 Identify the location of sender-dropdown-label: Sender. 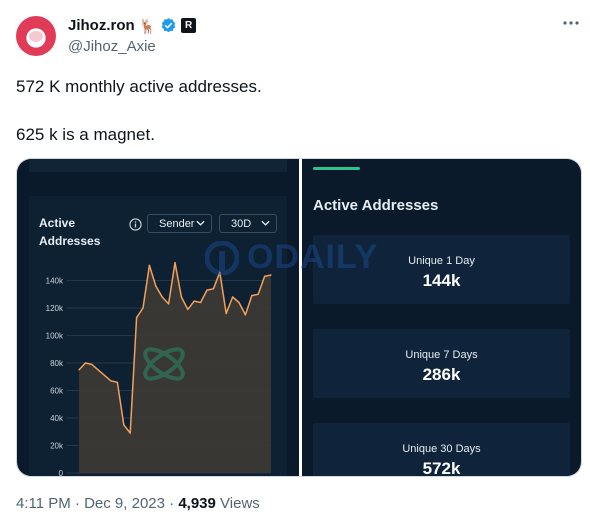
(177, 223).